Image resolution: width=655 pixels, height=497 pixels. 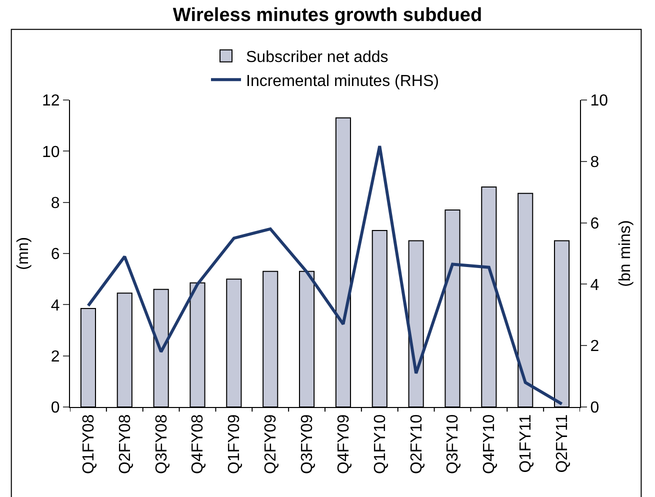 I want to click on y2-tick-label: 0, so click(x=595, y=408).